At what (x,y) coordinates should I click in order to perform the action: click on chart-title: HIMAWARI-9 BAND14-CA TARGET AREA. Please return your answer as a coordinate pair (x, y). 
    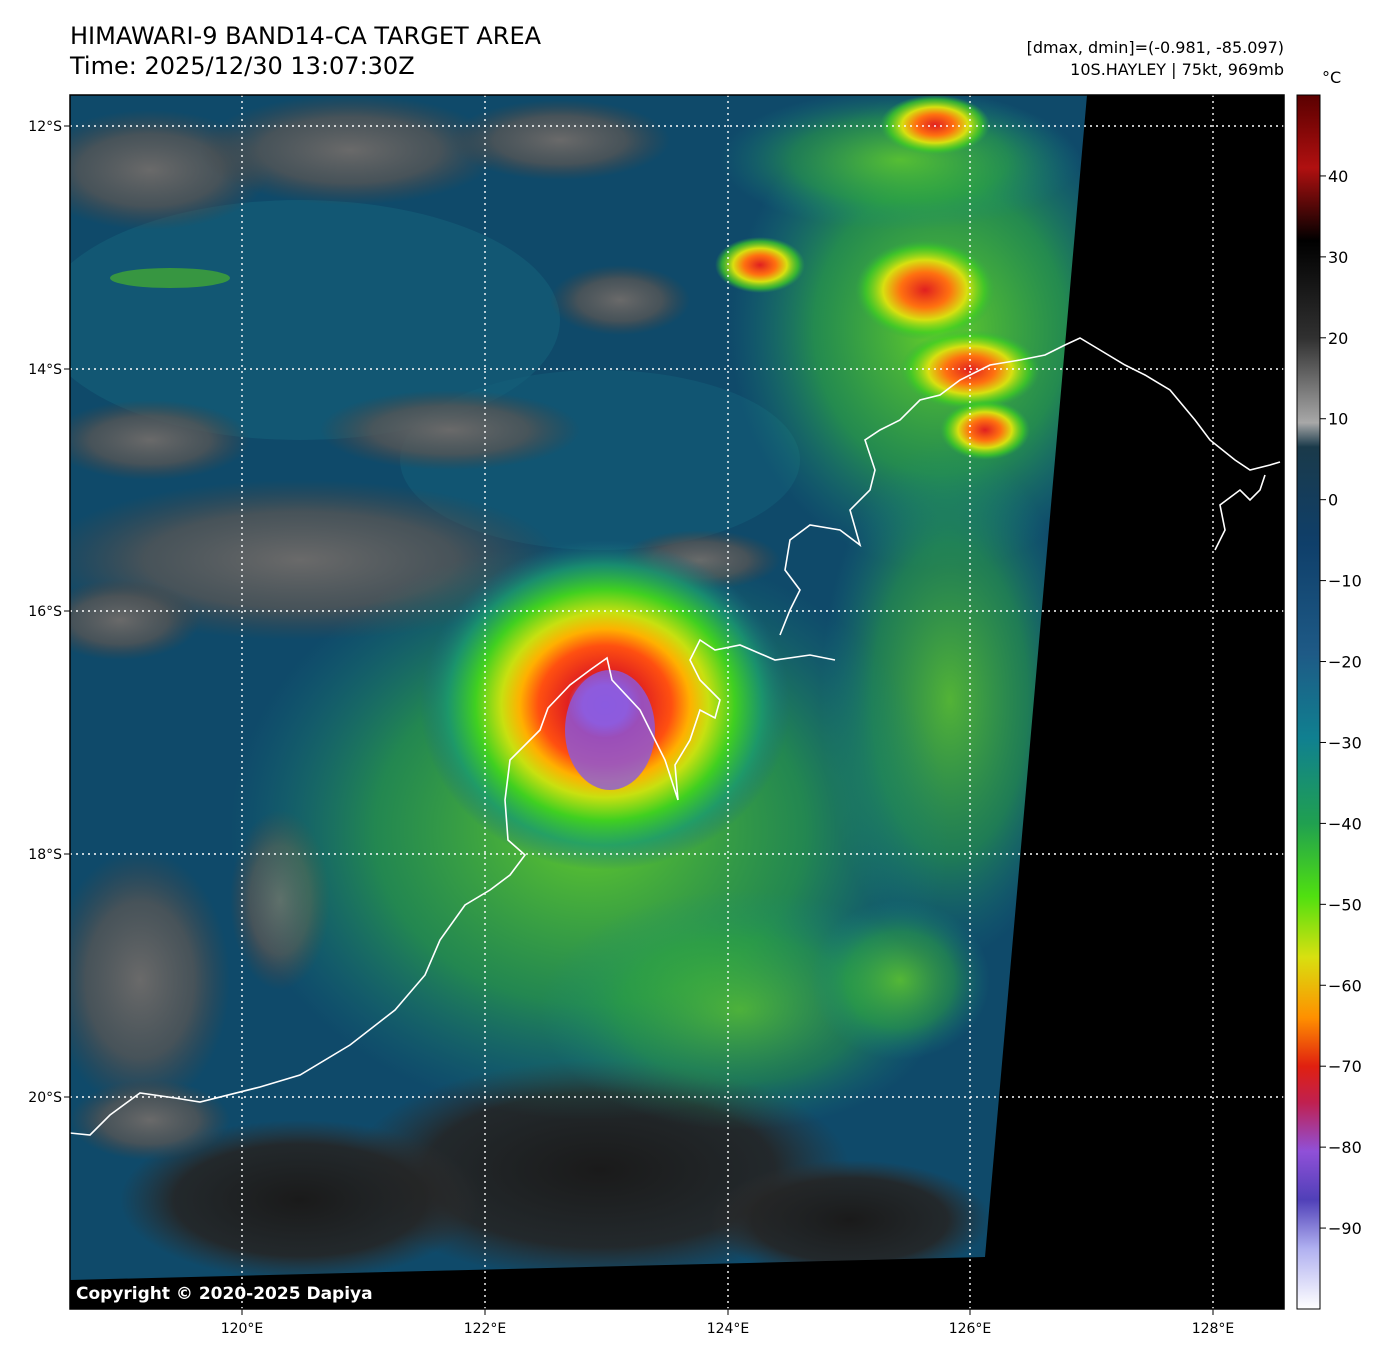
    Looking at the image, I should click on (306, 36).